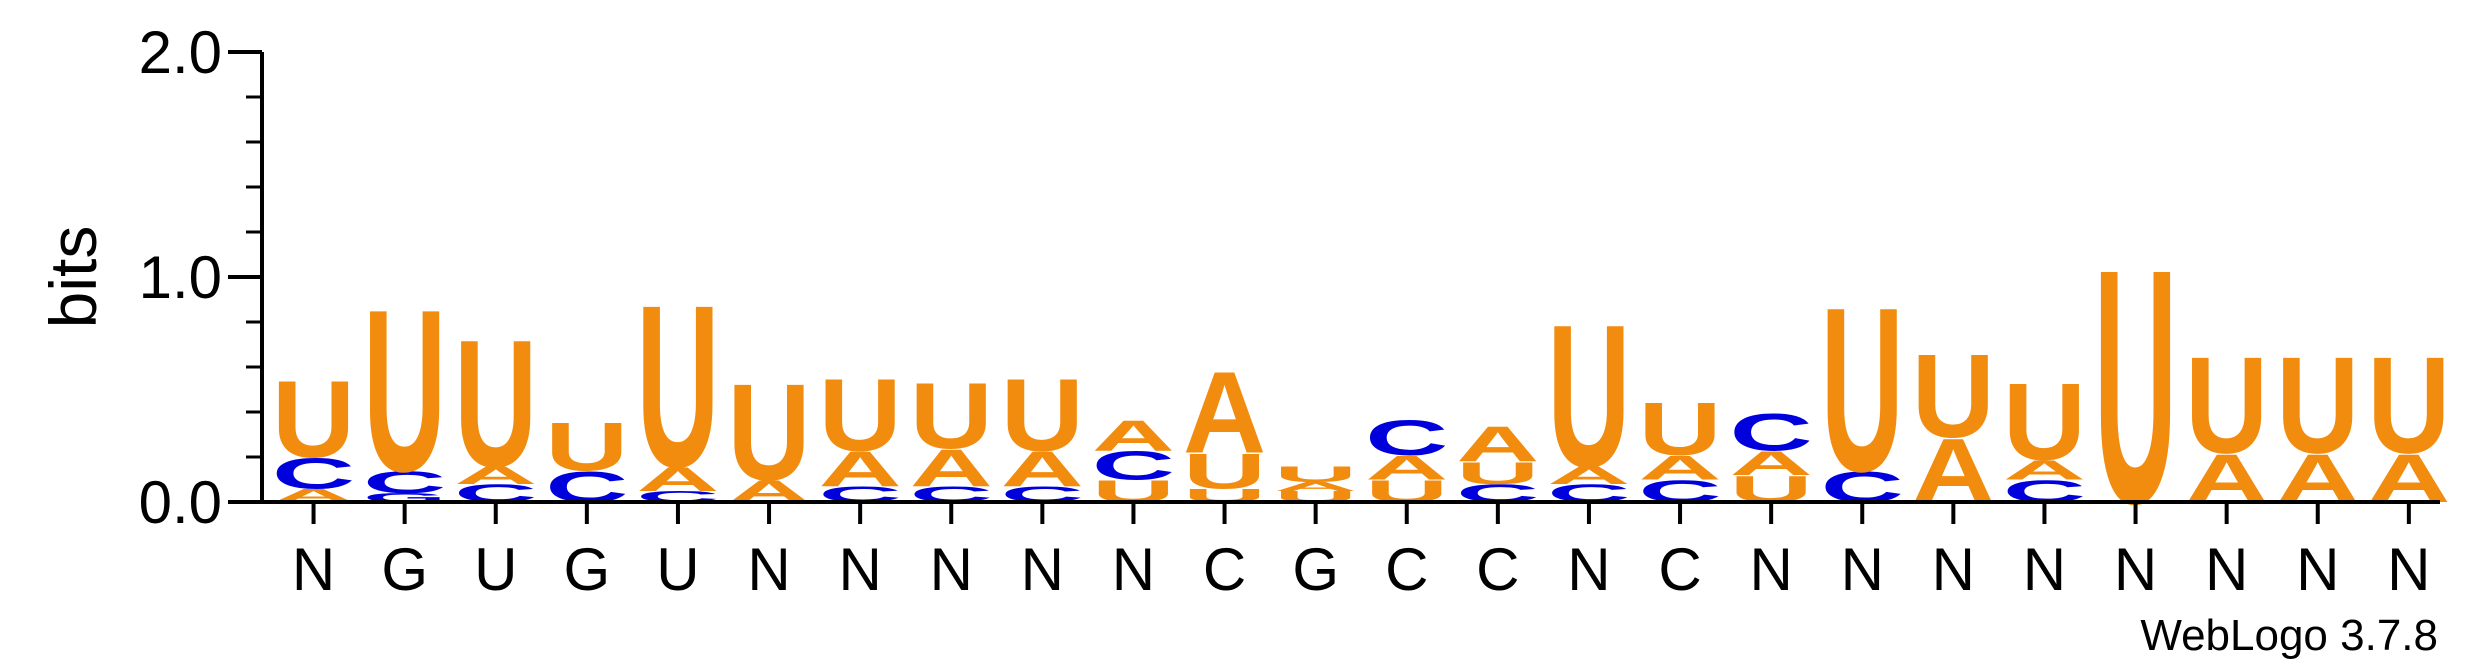 The height and width of the screenshot is (667, 2475). What do you see at coordinates (2289, 635) in the screenshot?
I see `footer-label: WebLogo 3.7.8` at bounding box center [2289, 635].